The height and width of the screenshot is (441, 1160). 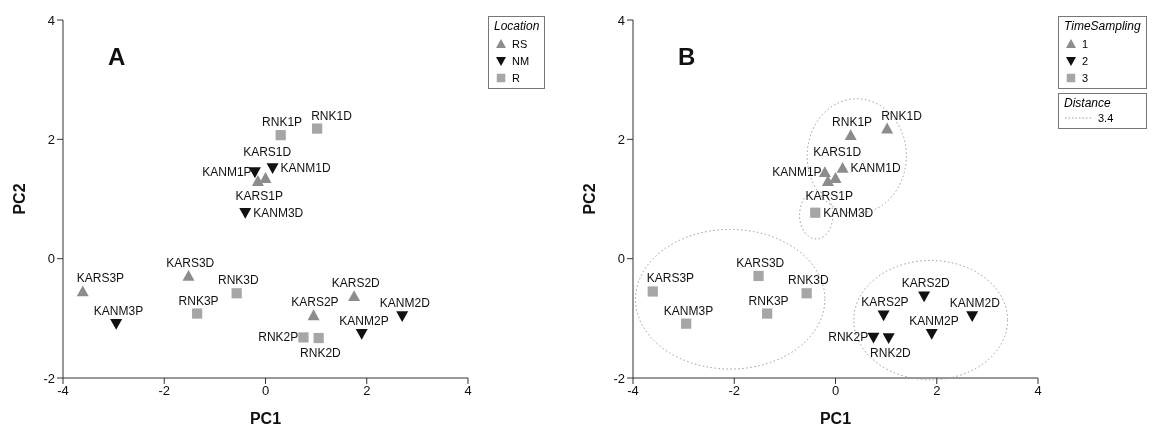 I want to click on legend-label: 3, so click(x=1085, y=77).